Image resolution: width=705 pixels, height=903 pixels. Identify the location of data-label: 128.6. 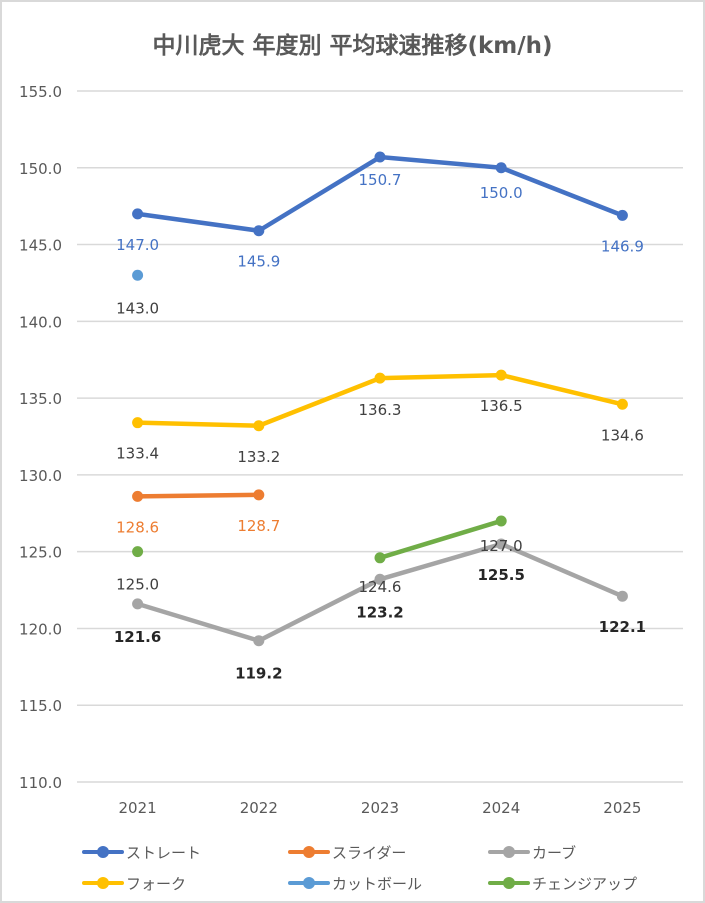
(137, 527).